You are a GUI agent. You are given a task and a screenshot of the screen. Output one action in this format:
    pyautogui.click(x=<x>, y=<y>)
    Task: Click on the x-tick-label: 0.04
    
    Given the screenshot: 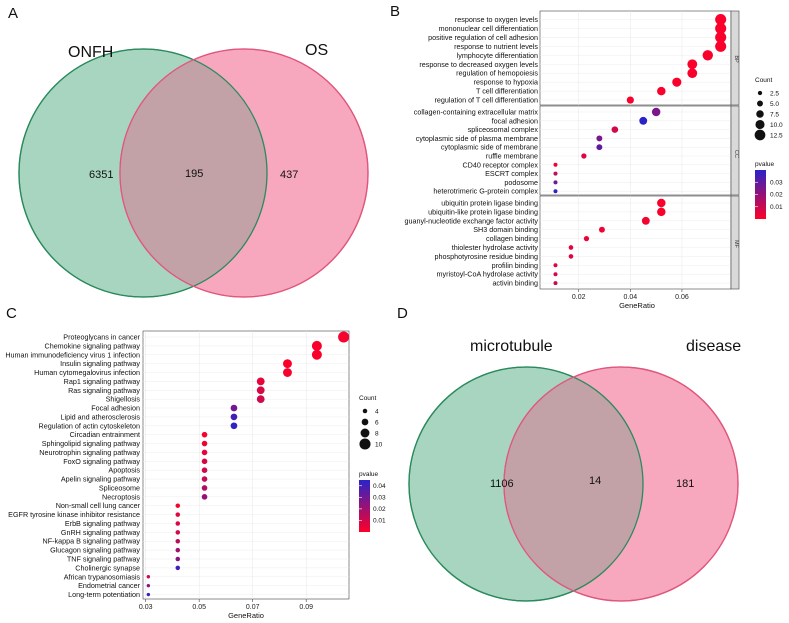 What is the action you would take?
    pyautogui.click(x=631, y=297)
    